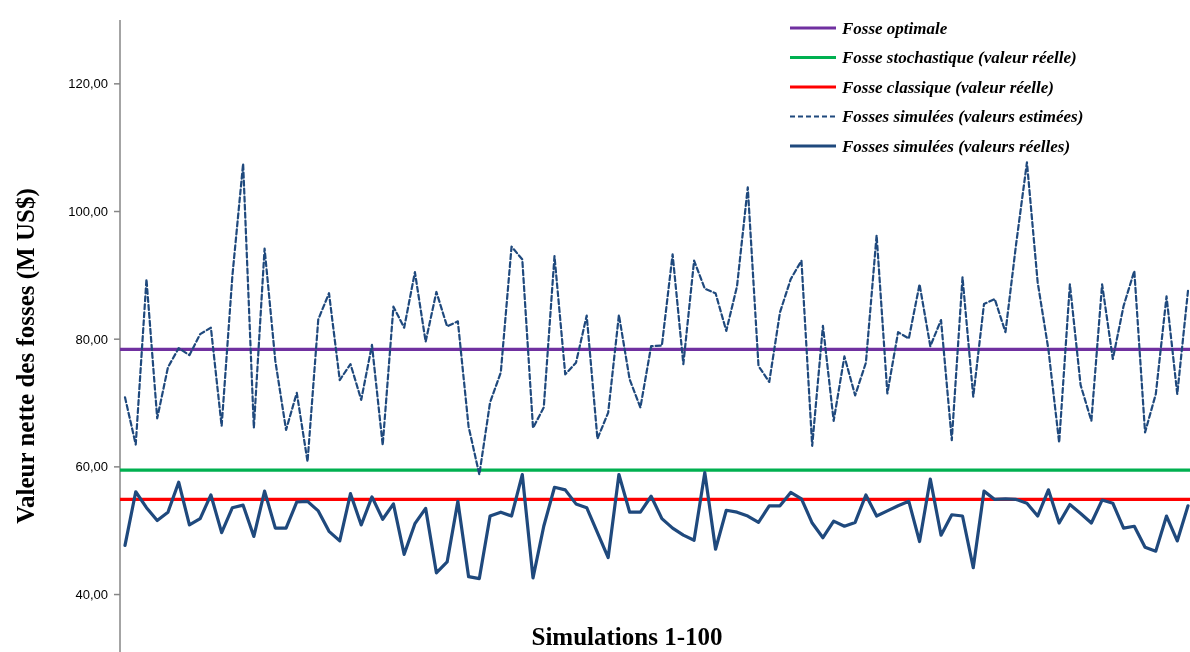  Describe the element at coordinates (91, 339) in the screenshot. I see `y-tick-label: 80,00` at that location.